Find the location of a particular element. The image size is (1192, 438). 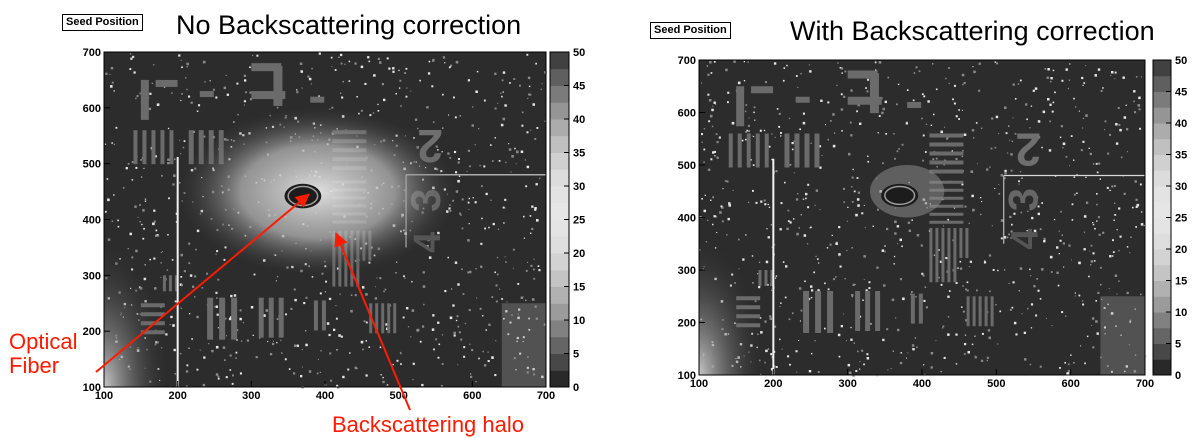

x-tick-label: 100 is located at coordinates (699, 384).